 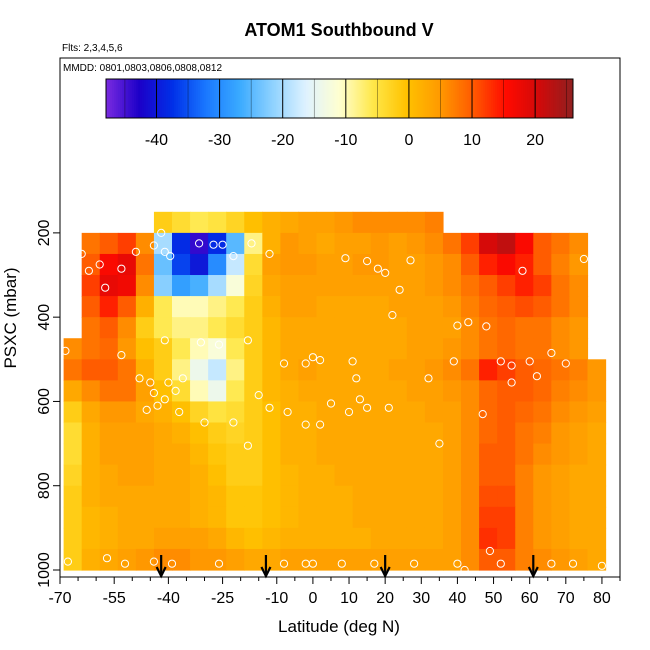 I want to click on y-tick-label: 200, so click(x=44, y=232).